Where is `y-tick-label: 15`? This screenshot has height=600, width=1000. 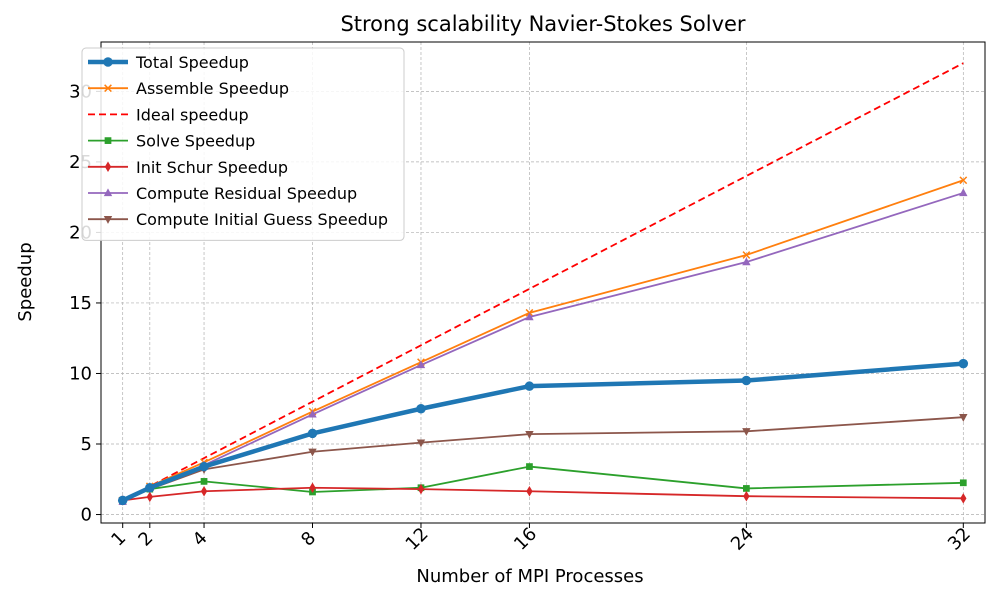
y-tick-label: 15 is located at coordinates (80, 303).